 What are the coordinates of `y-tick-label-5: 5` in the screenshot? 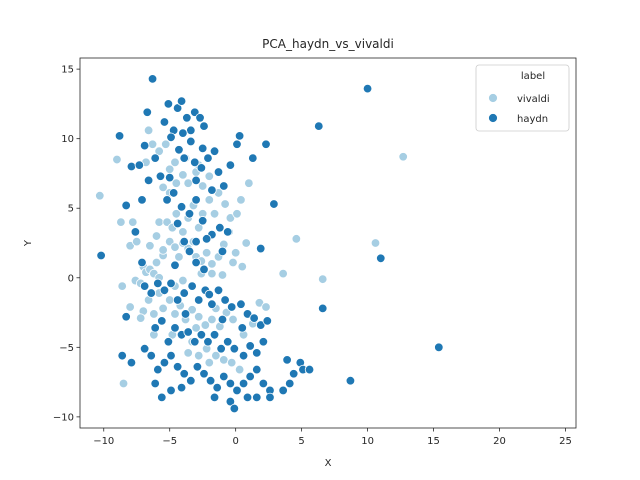 It's located at (71, 209).